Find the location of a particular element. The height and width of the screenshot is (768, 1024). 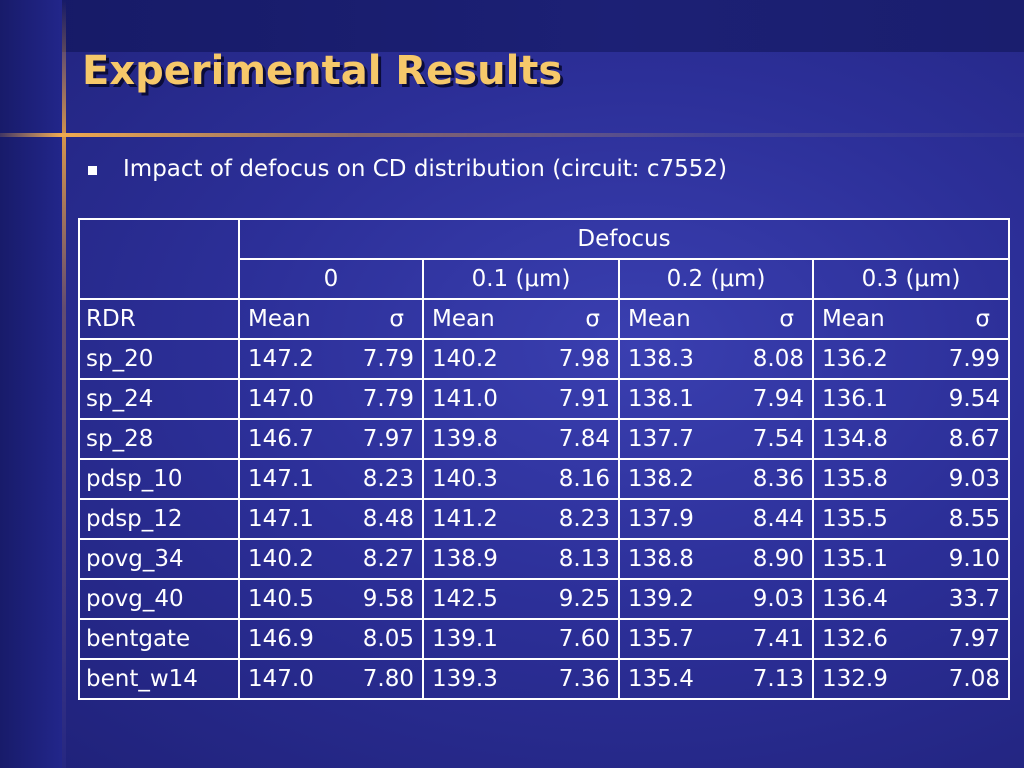

mean-value: 136.4 is located at coordinates (855, 599).